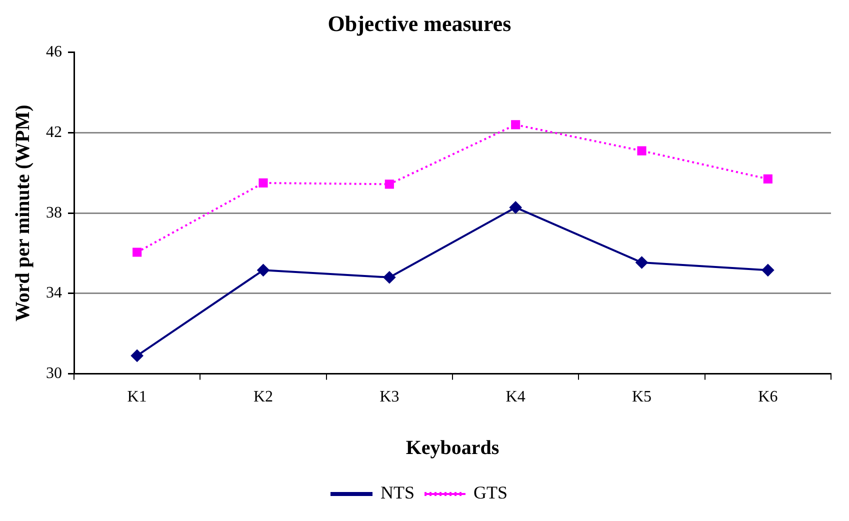  I want to click on x-tick-label: K5, so click(642, 397).